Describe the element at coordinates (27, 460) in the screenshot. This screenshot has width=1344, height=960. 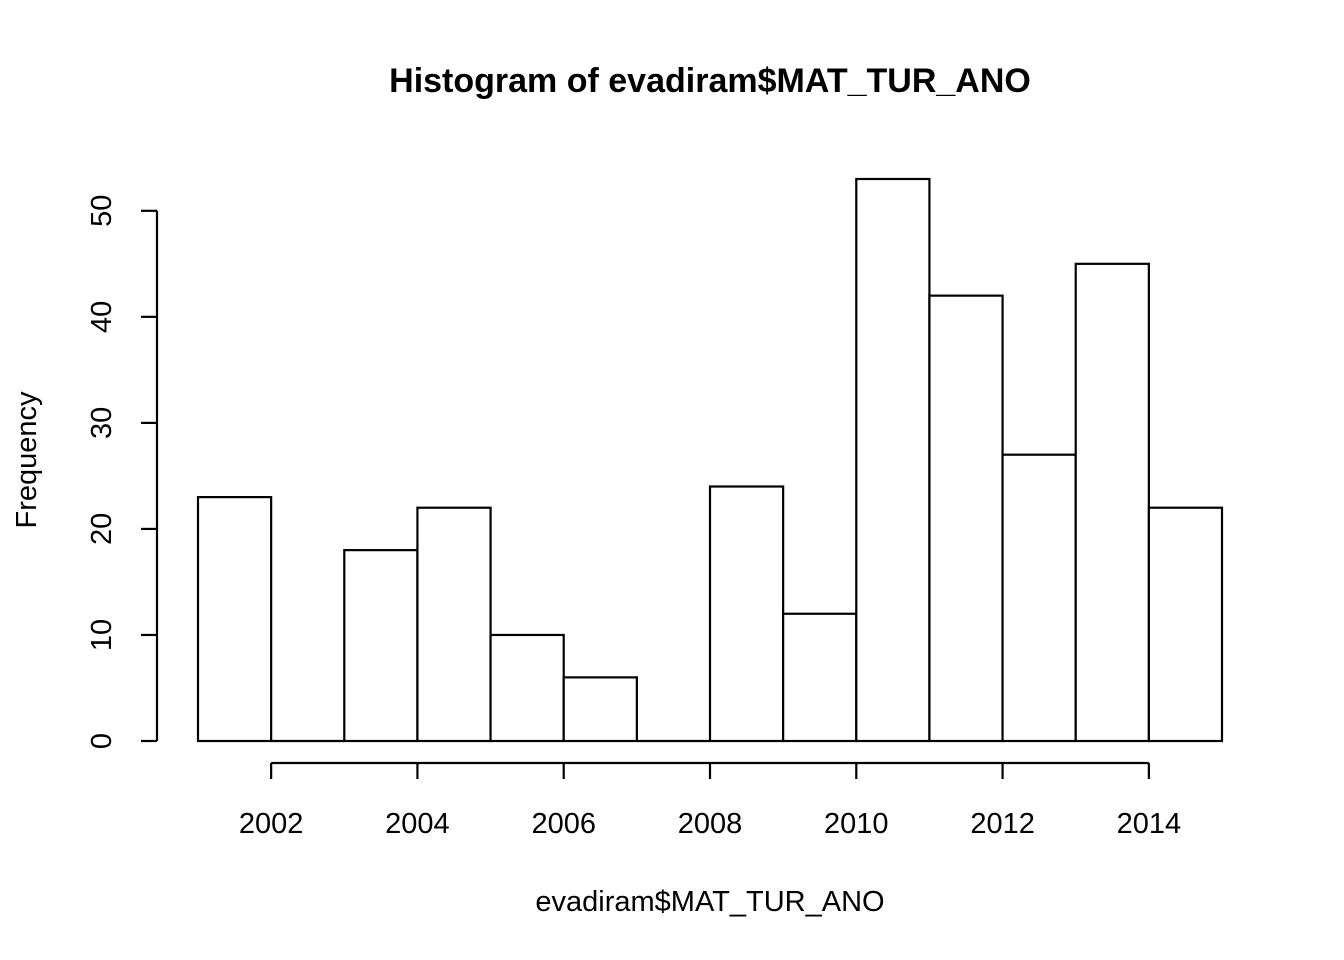
I see `y-axis-title: Frequency` at that location.